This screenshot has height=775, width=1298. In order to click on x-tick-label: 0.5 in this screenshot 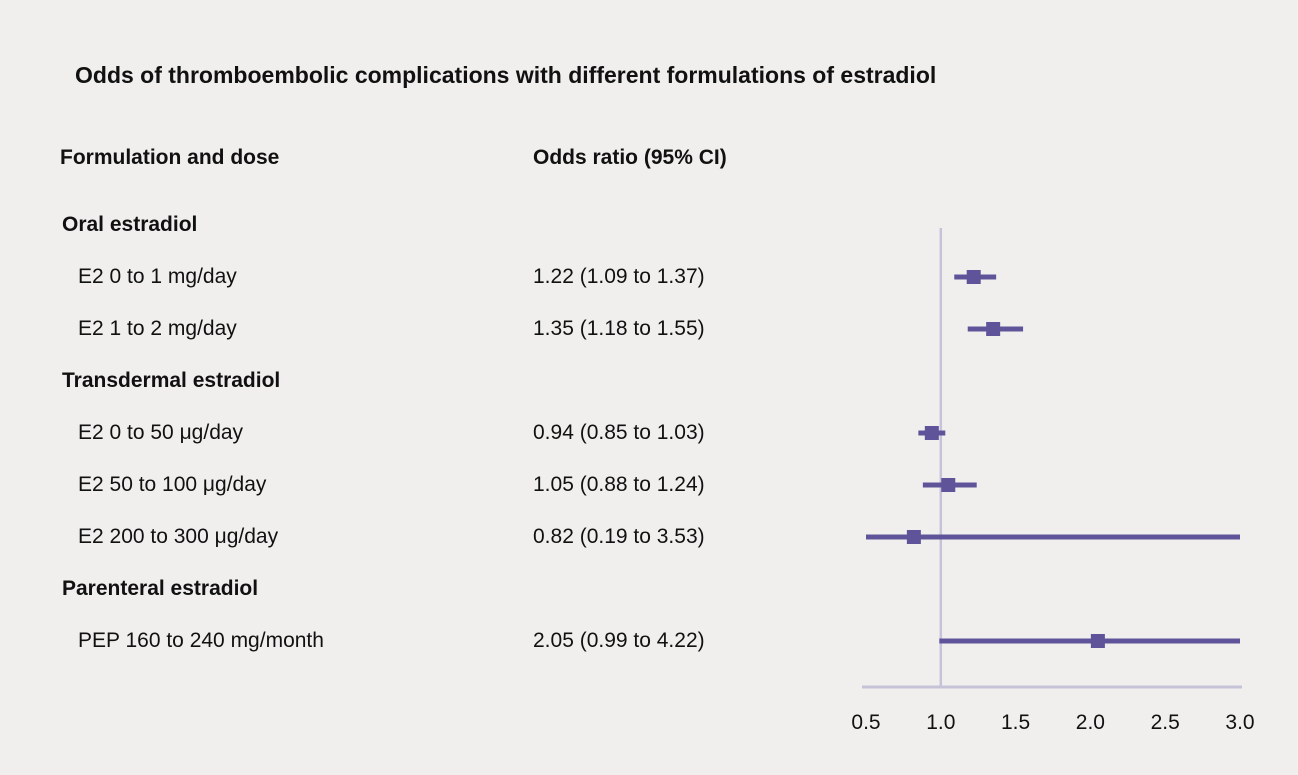, I will do `click(865, 722)`.